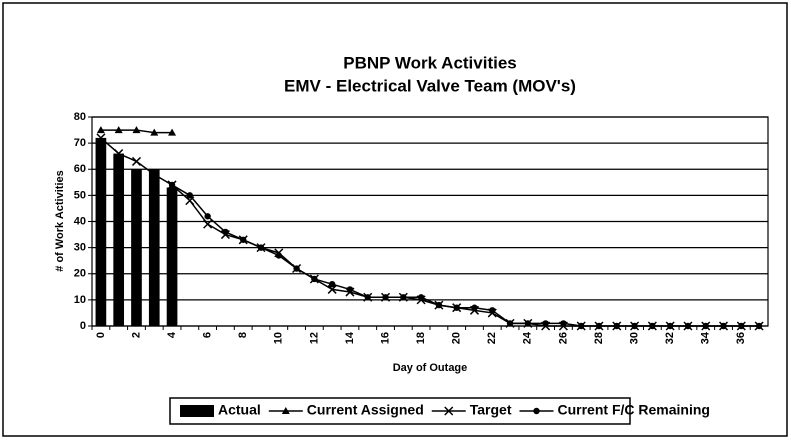  What do you see at coordinates (430, 85) in the screenshot?
I see `chart-subtitle: EMV - Electrical Valve Team (MOV's)` at bounding box center [430, 85].